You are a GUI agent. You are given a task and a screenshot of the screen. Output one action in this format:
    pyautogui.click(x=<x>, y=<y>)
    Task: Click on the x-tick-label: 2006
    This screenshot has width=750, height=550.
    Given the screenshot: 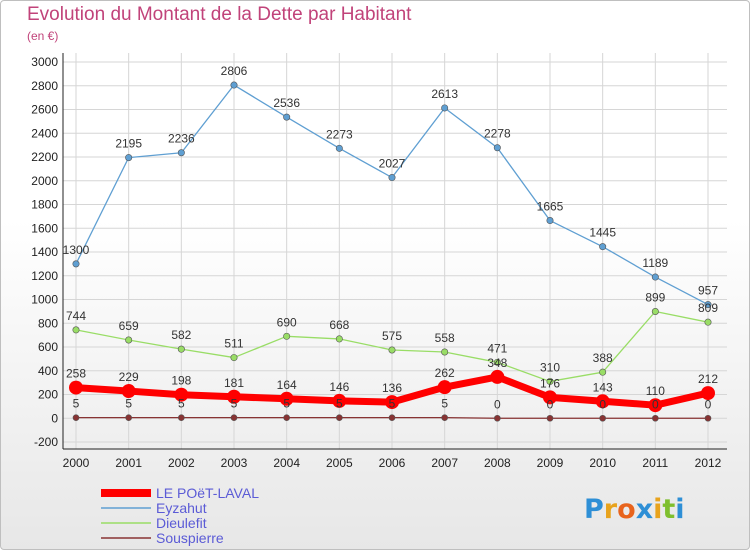 What is the action you would take?
    pyautogui.click(x=392, y=463)
    